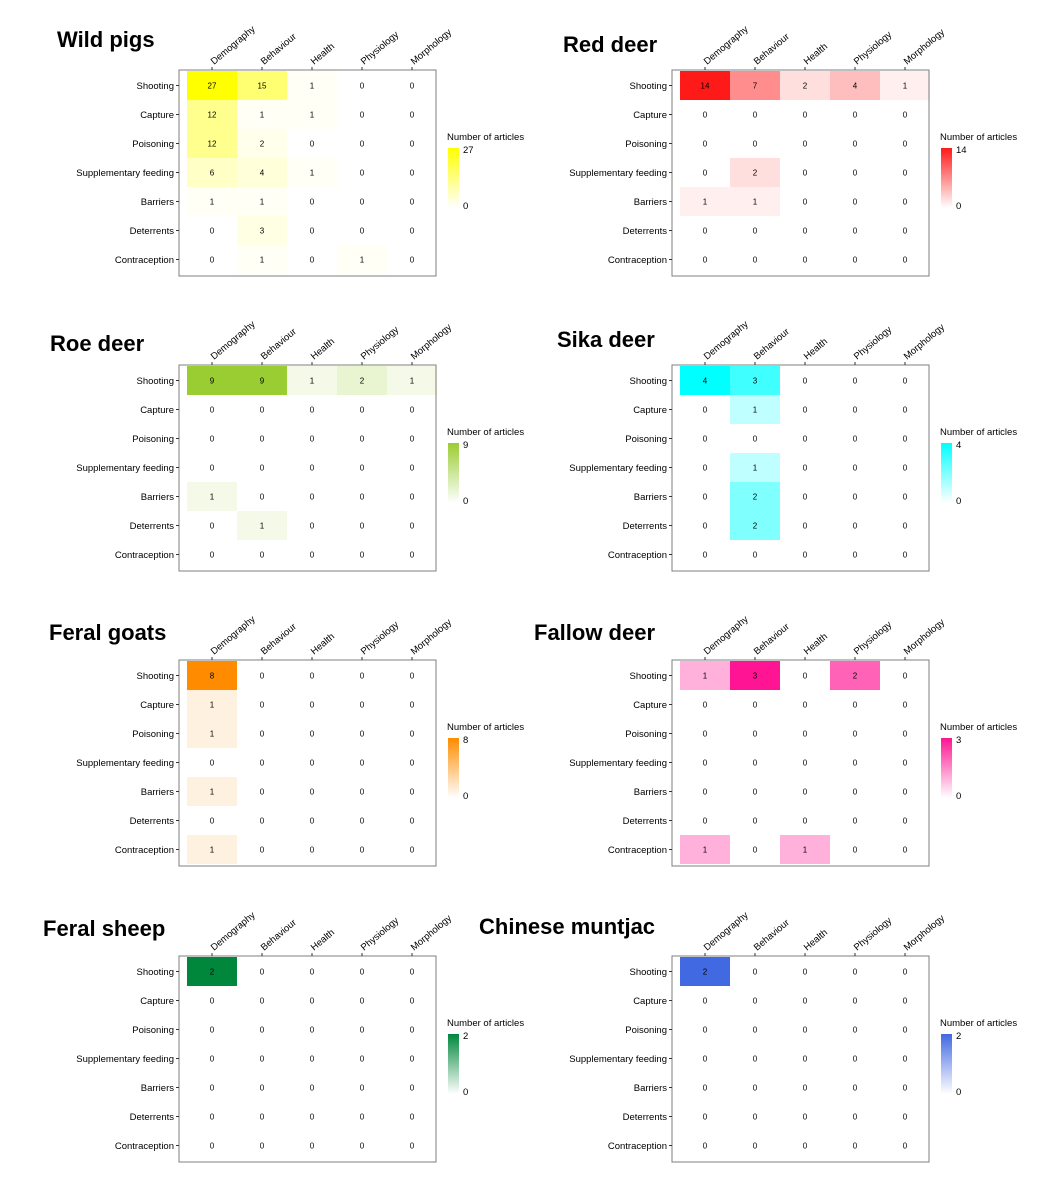  I want to click on plot-border, so click(307, 1059).